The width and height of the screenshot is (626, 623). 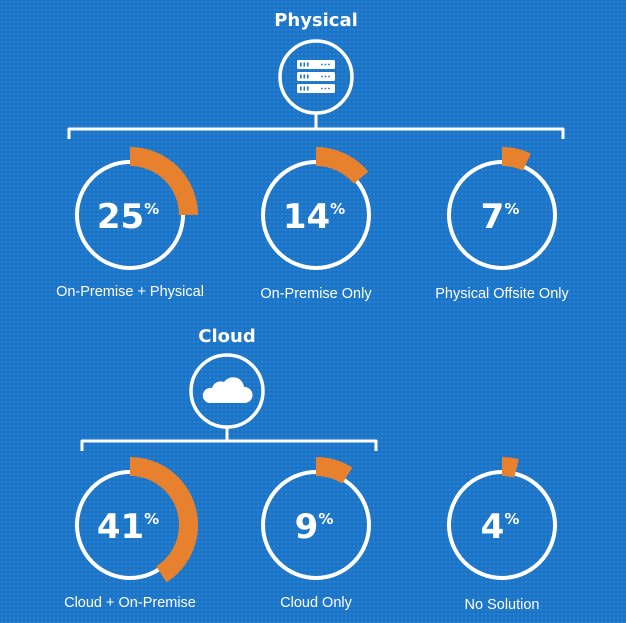 What do you see at coordinates (316, 294) in the screenshot?
I see `stat-label: On-Premise Only` at bounding box center [316, 294].